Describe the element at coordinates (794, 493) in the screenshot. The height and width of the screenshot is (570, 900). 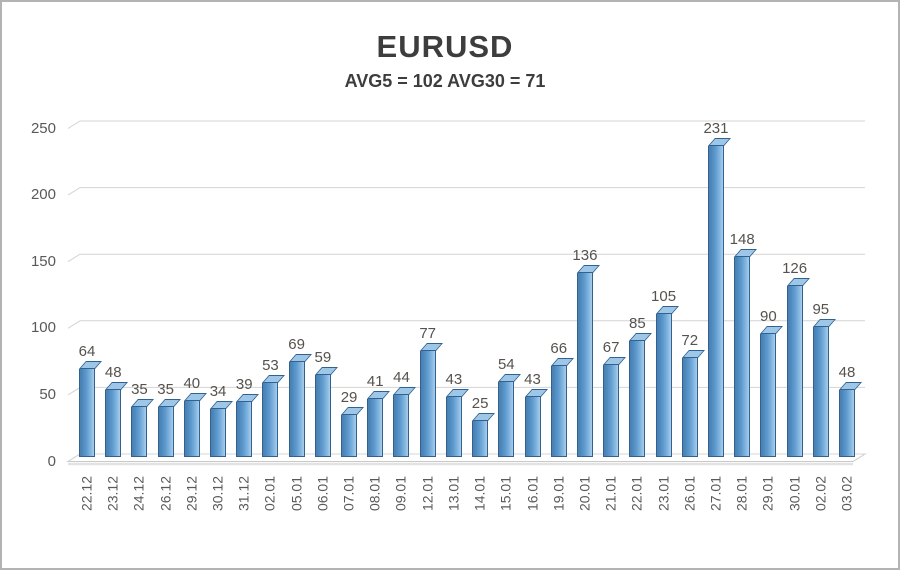
I see `x-axis-label: 30.01` at that location.